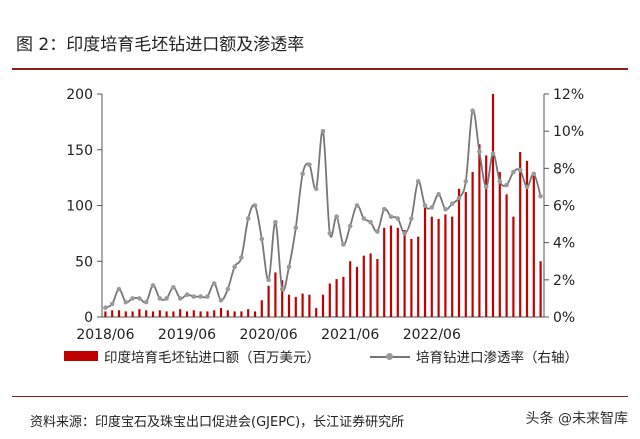 Image resolution: width=640 pixels, height=439 pixels. I want to click on right-tick-label: 8%, so click(564, 169).